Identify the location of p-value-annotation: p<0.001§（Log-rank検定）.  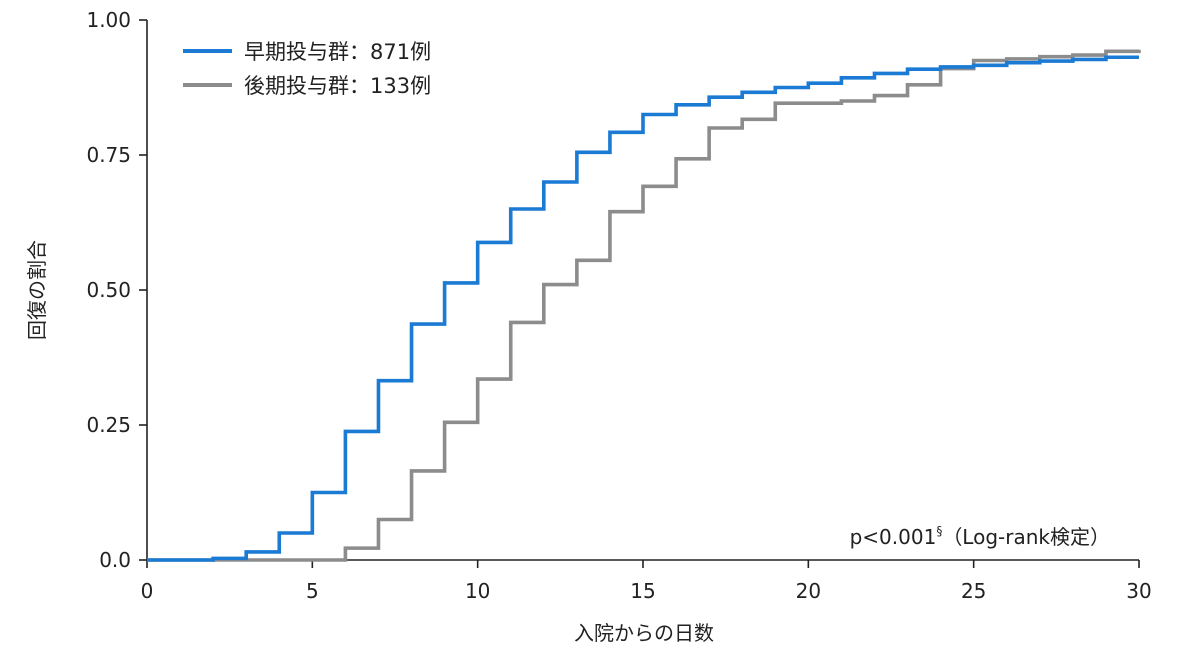
(980, 536).